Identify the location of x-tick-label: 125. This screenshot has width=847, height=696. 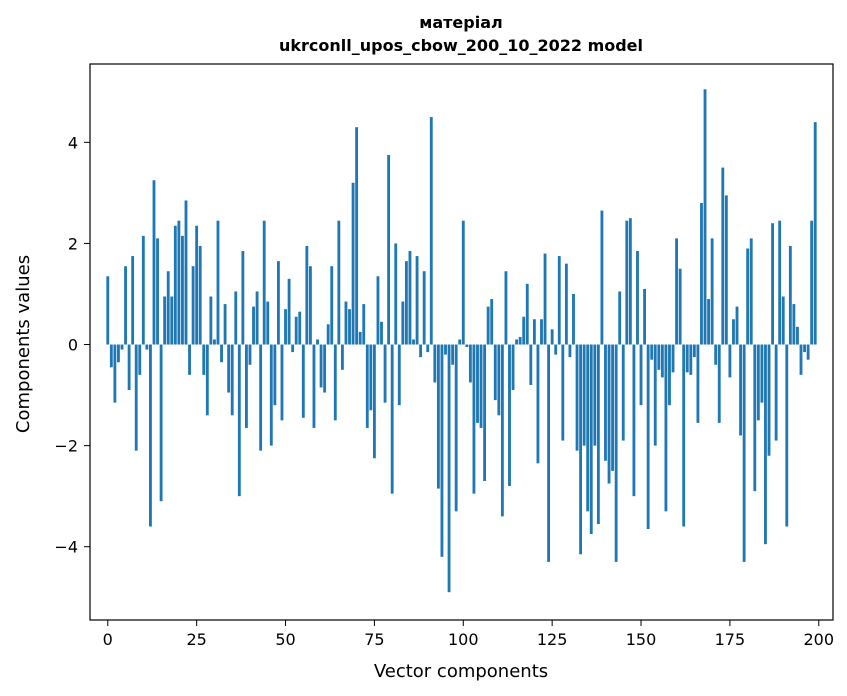
(552, 639).